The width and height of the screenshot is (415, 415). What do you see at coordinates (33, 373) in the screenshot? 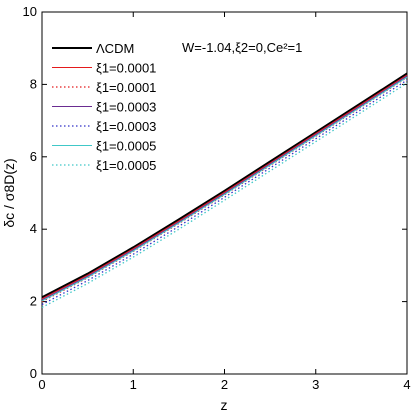
I see `y-tick-label: 0` at bounding box center [33, 373].